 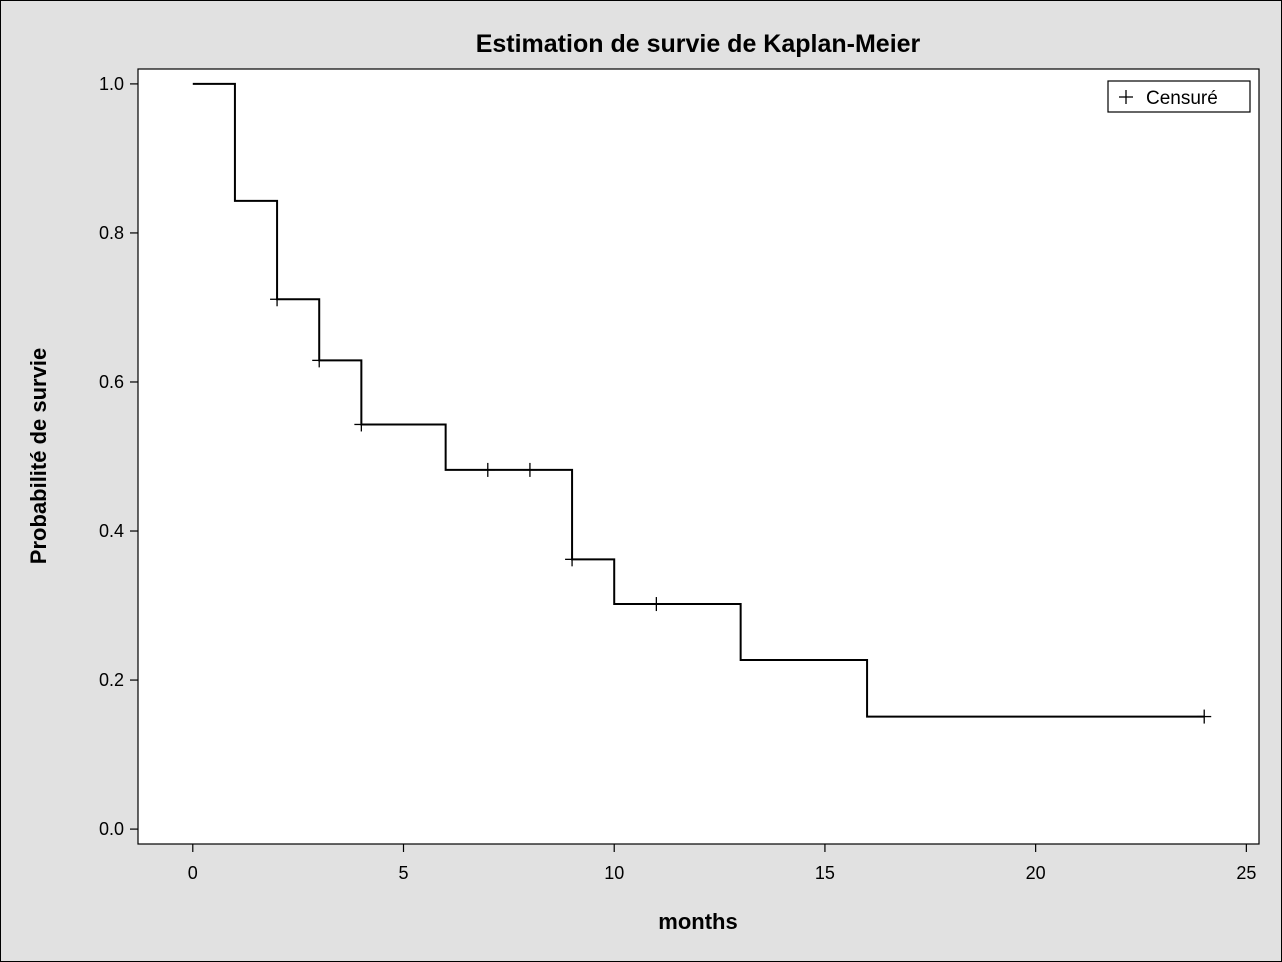 What do you see at coordinates (1182, 98) in the screenshot?
I see `legend-label: Censuré` at bounding box center [1182, 98].